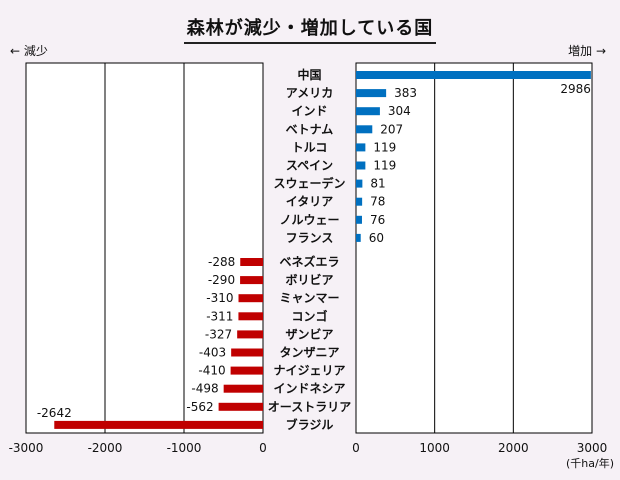  What do you see at coordinates (376, 238) in the screenshot?
I see `increase-value-label: 60` at bounding box center [376, 238].